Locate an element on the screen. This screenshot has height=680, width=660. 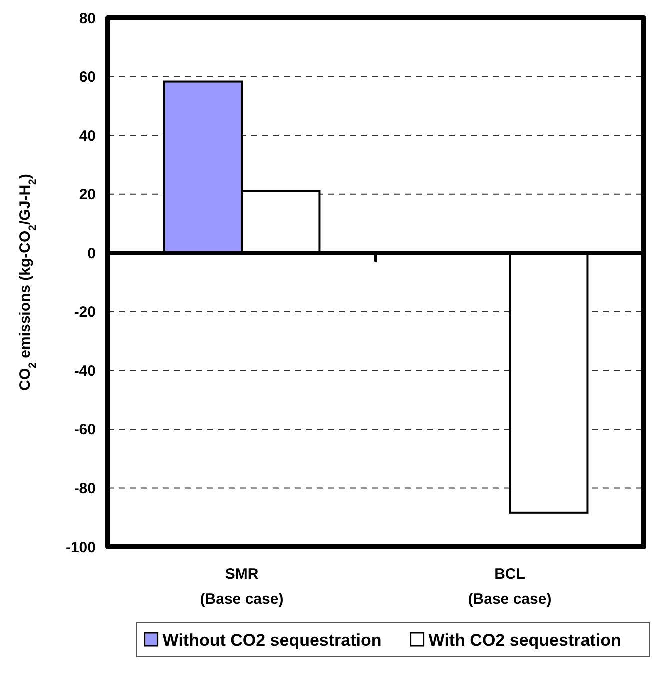
y-tick-label: -40 is located at coordinates (85, 371).